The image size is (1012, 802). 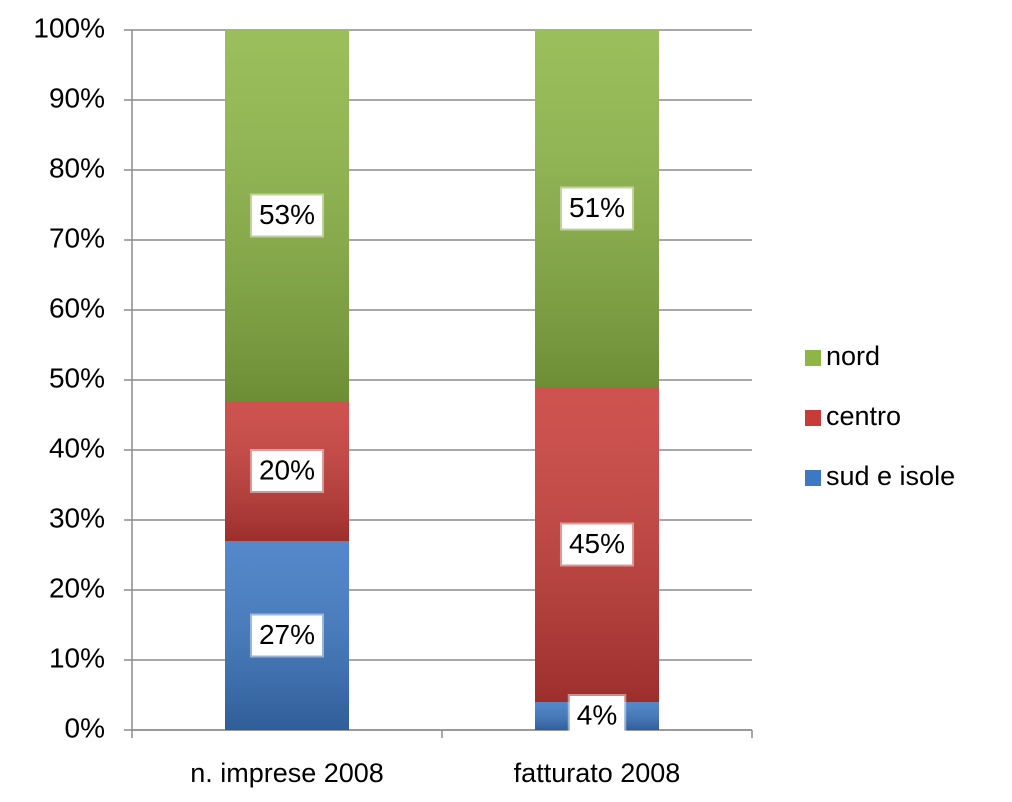 I want to click on y-tick-label: 100%, so click(x=69, y=27).